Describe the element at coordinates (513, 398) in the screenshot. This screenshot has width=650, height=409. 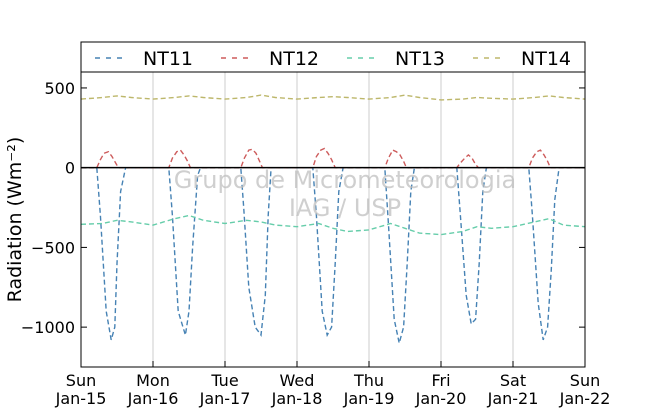
I see `x-tick-label-date: Jan-21` at that location.